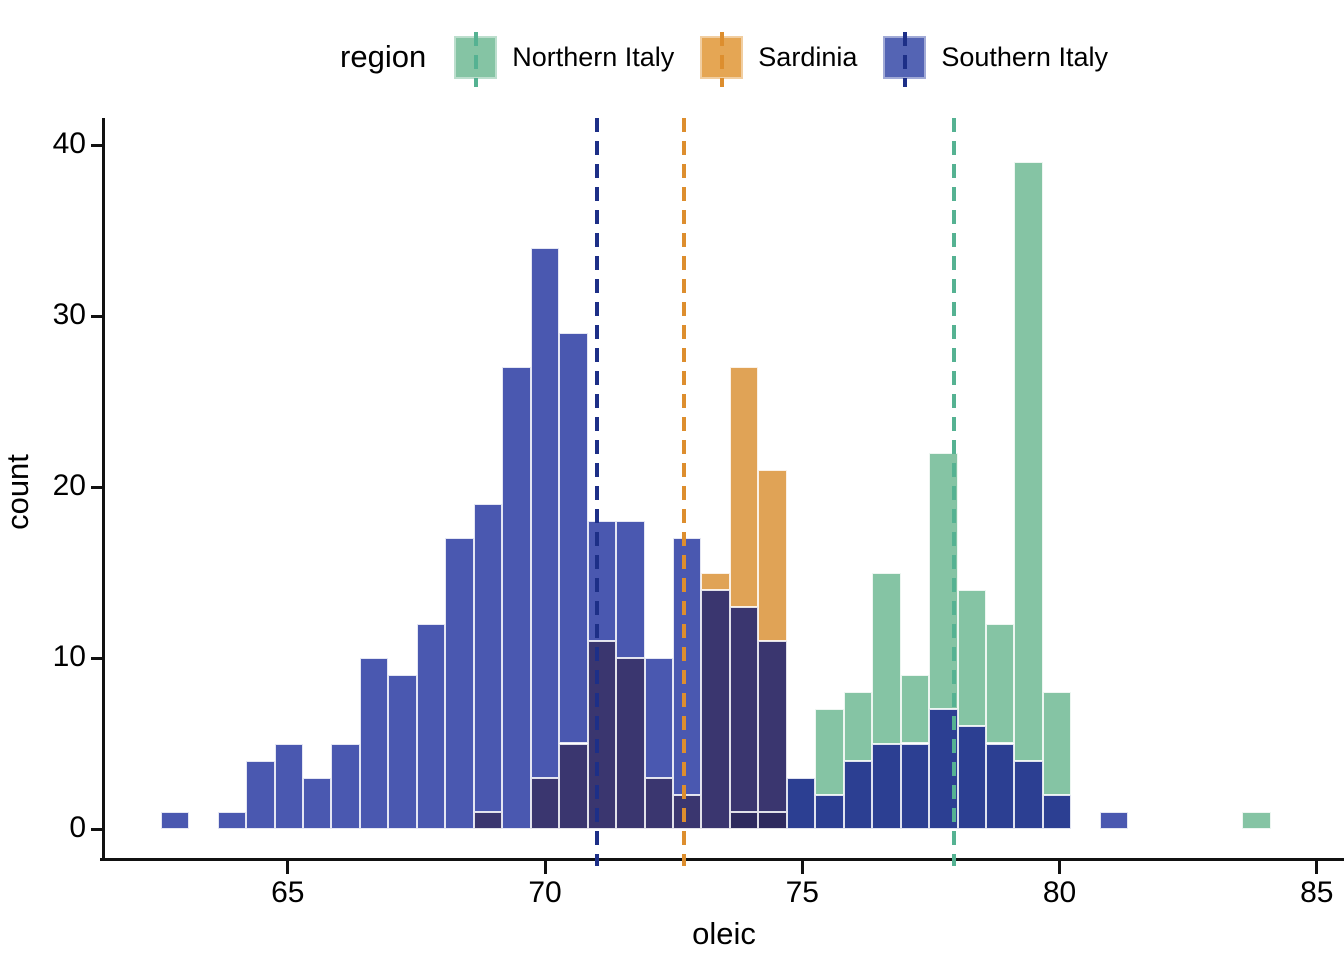  I want to click on legend-item-label: Sardinia, so click(808, 56).